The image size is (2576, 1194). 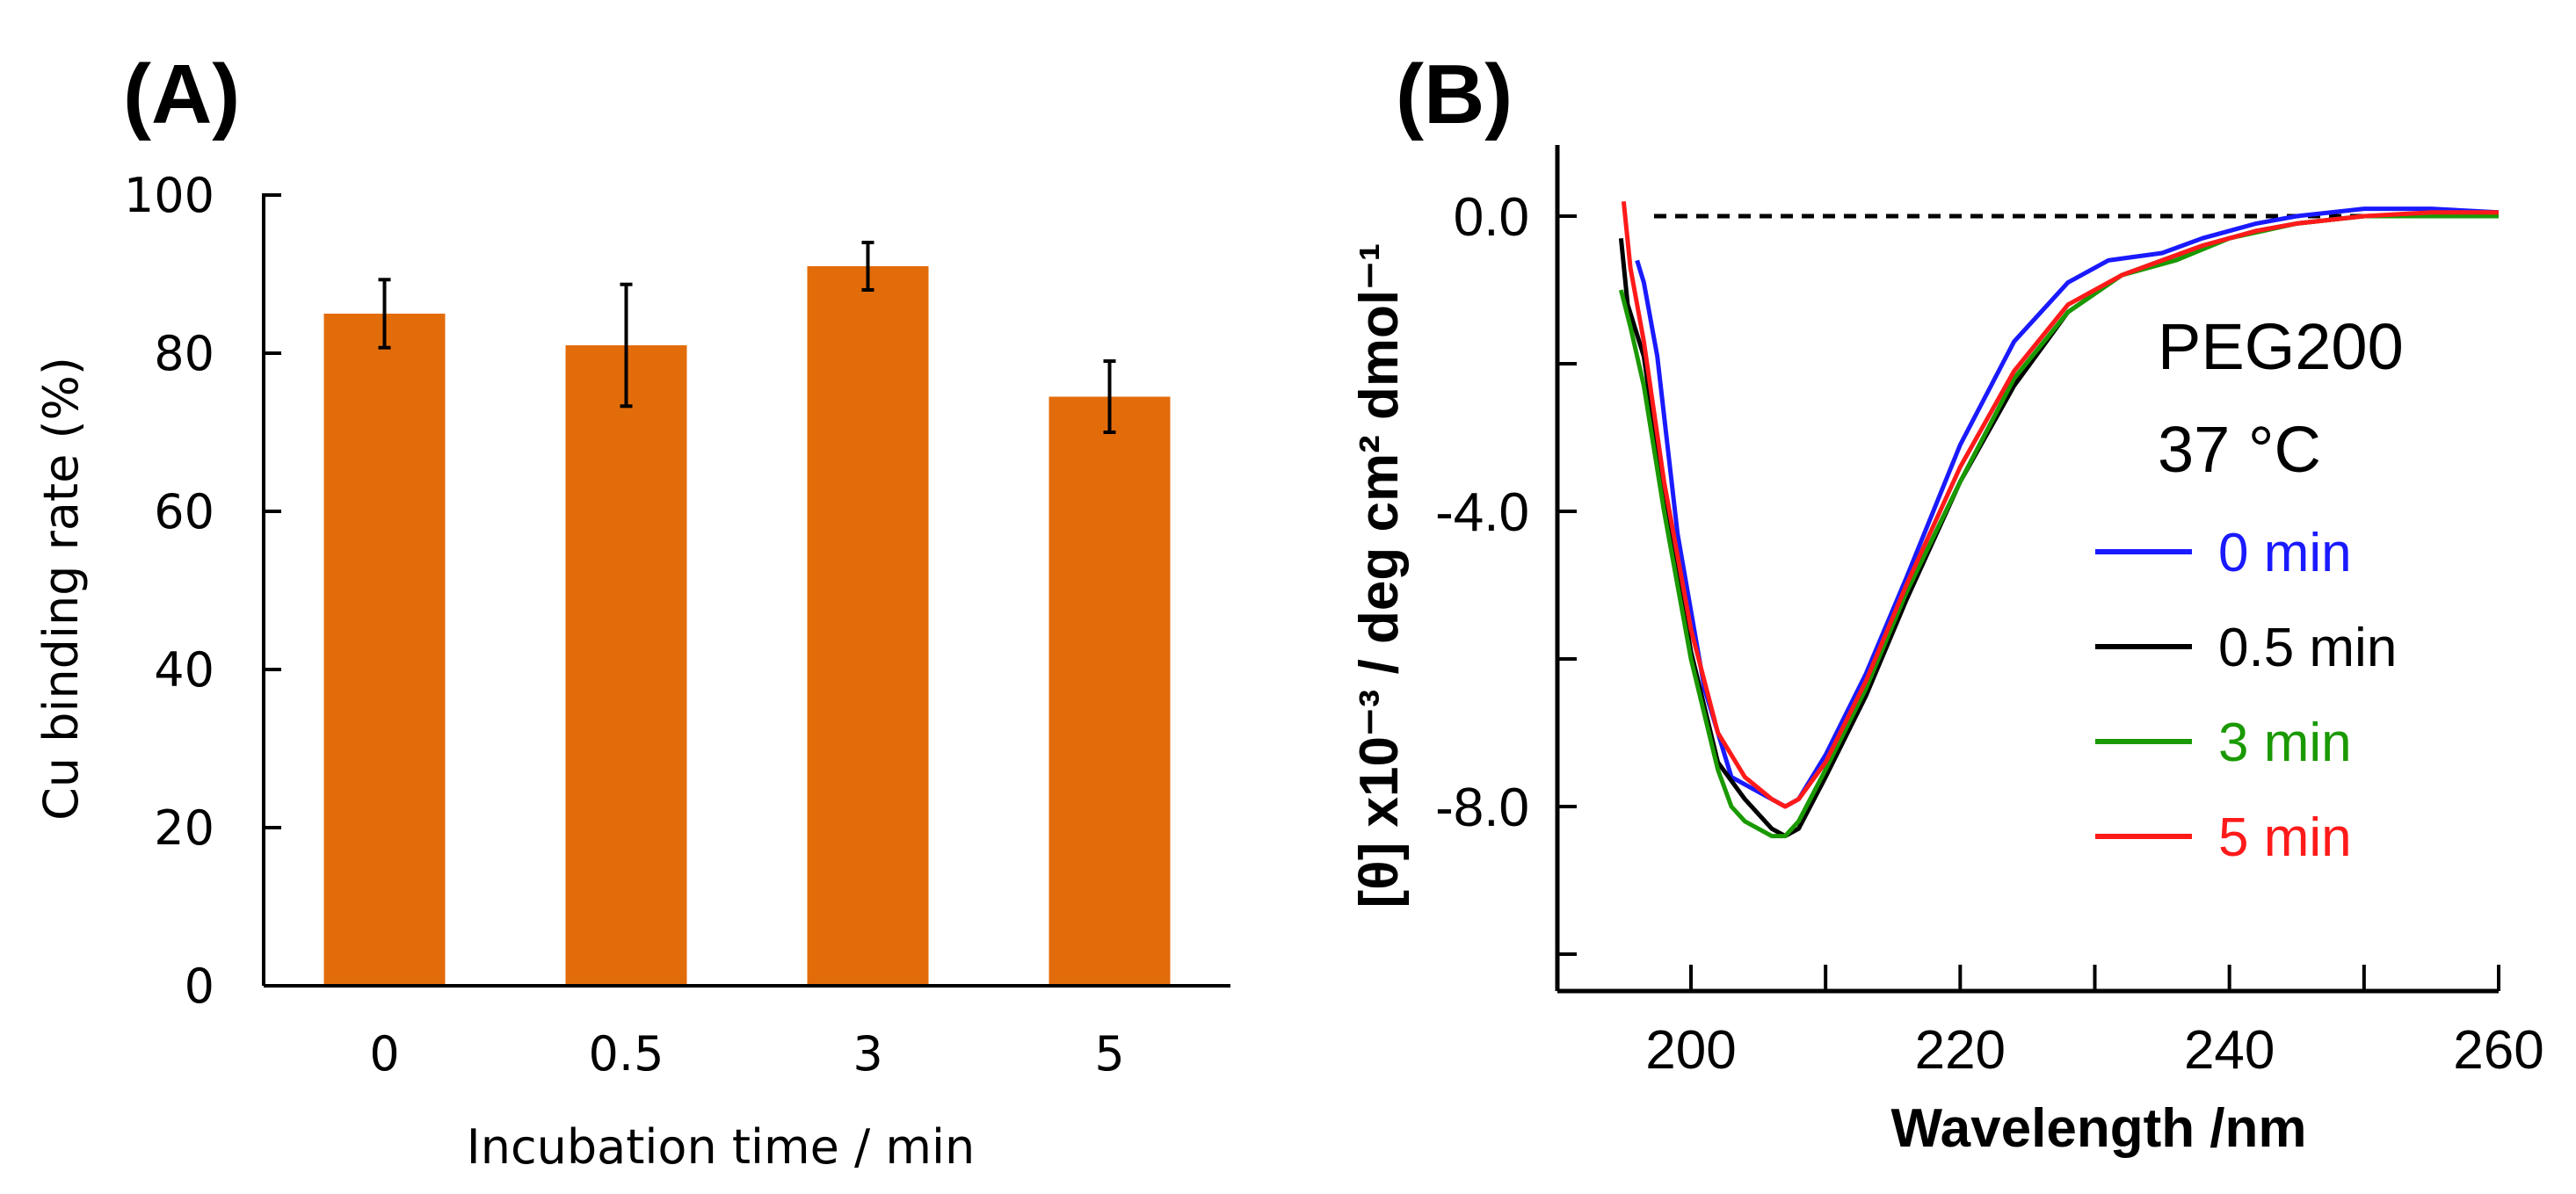 What do you see at coordinates (626, 1054) in the screenshot?
I see `x-tick-label: 0.5` at bounding box center [626, 1054].